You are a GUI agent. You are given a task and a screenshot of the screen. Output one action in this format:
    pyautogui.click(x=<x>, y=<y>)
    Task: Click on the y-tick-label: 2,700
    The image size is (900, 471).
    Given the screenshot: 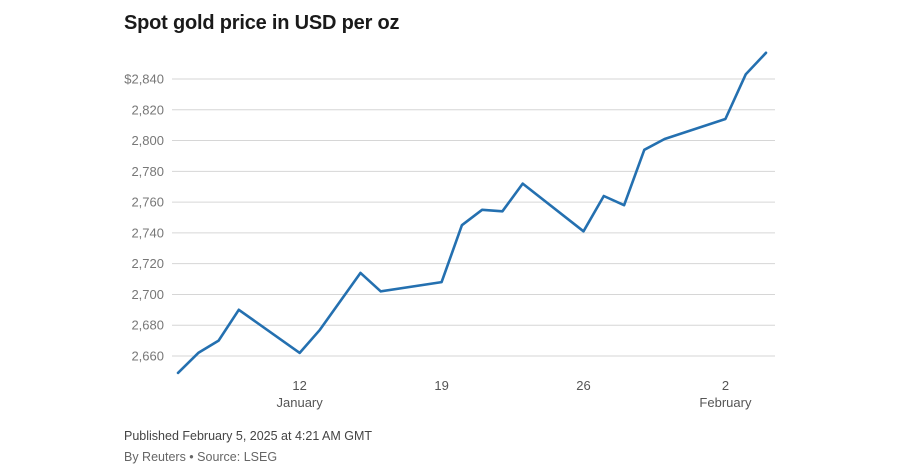 What is the action you would take?
    pyautogui.click(x=147, y=294)
    